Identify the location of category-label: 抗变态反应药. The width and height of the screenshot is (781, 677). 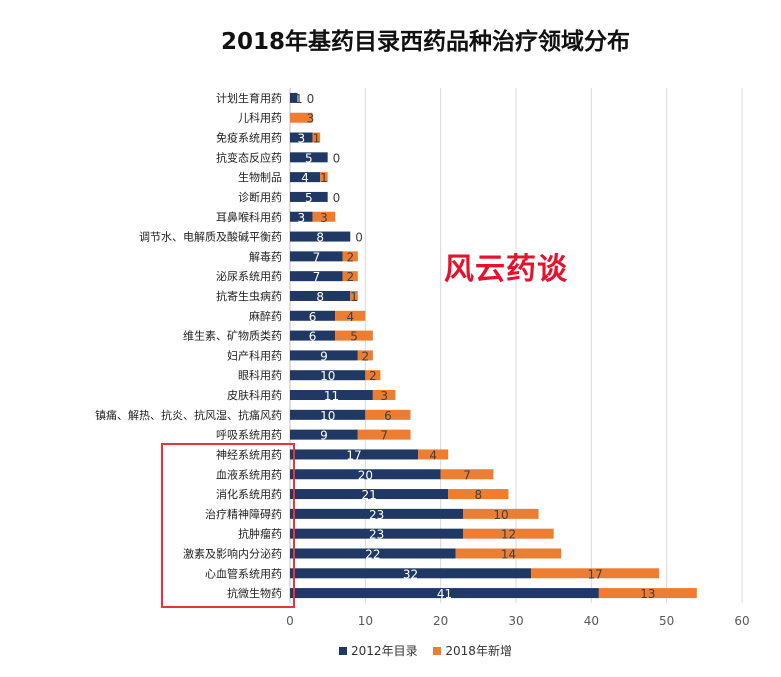
(249, 157).